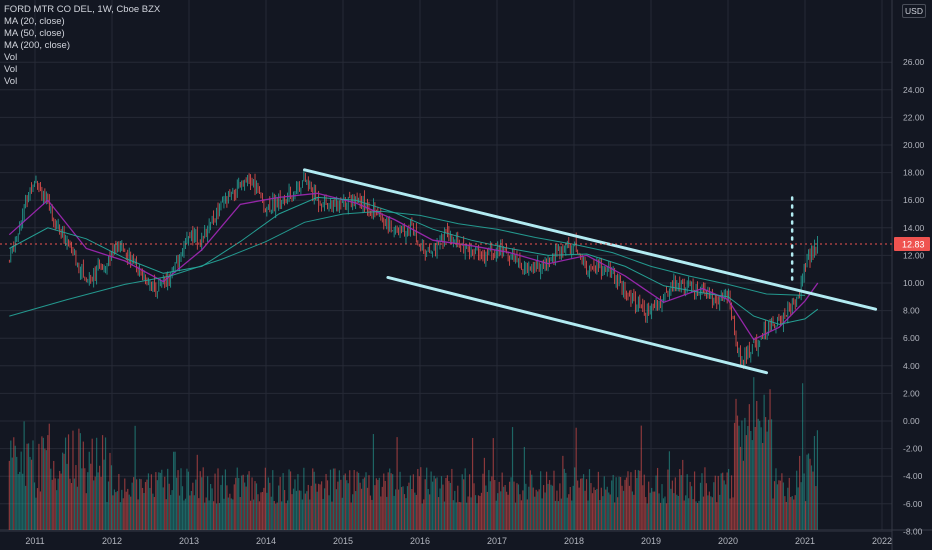  What do you see at coordinates (574, 541) in the screenshot?
I see `x-tick-label: 2018` at bounding box center [574, 541].